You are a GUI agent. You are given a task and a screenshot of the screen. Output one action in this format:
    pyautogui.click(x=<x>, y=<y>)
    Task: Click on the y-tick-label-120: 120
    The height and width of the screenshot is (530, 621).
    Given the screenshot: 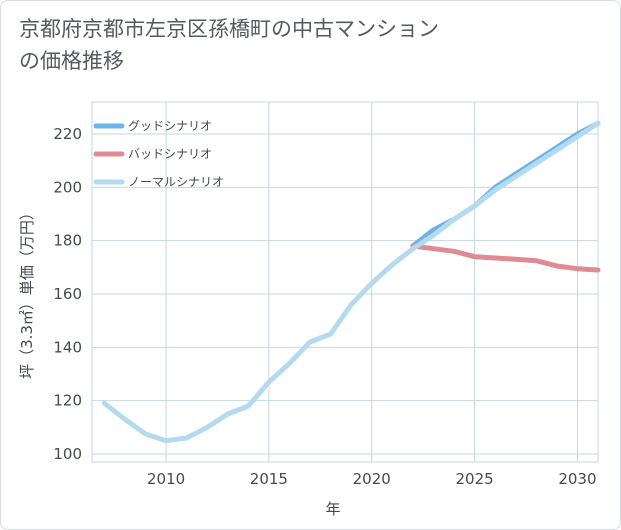 What is the action you would take?
    pyautogui.click(x=67, y=401)
    